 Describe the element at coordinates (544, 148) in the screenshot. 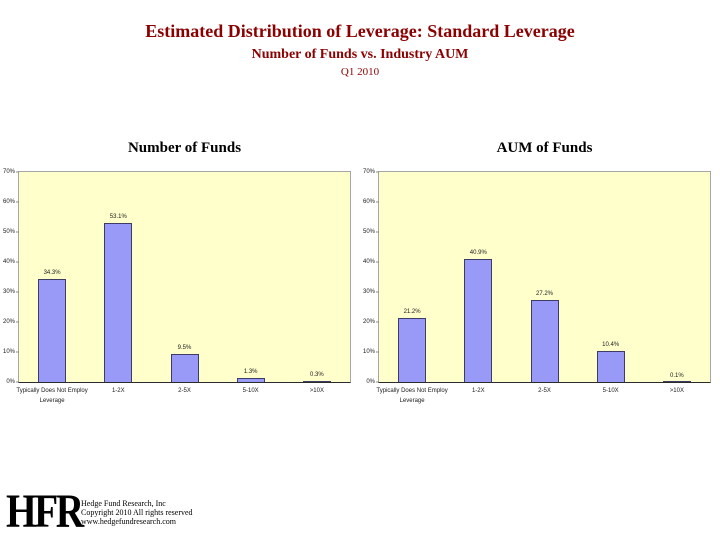

I see `chart-title: AUM of Funds` at that location.